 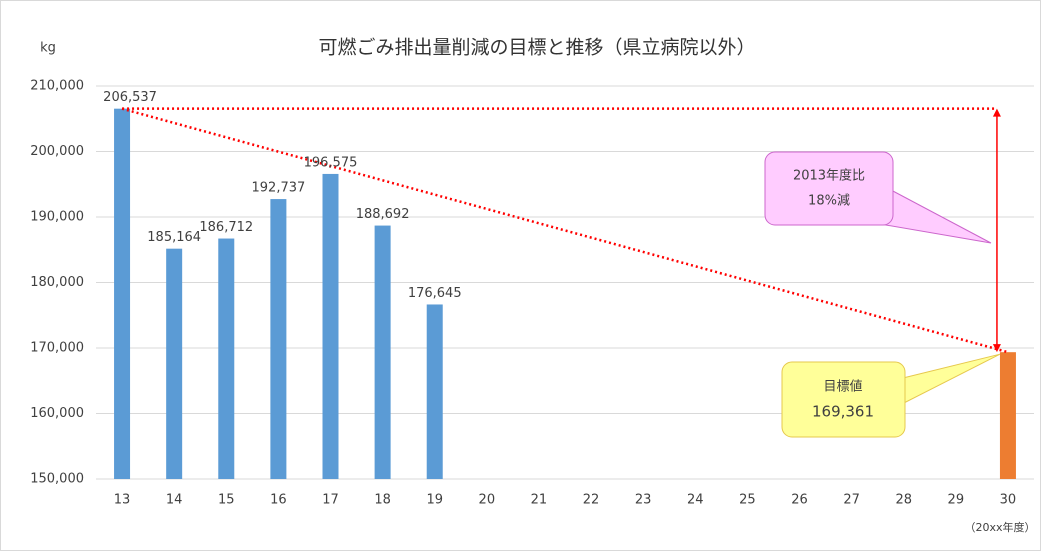 I want to click on y-tick-label: 150,000, so click(x=57, y=479).